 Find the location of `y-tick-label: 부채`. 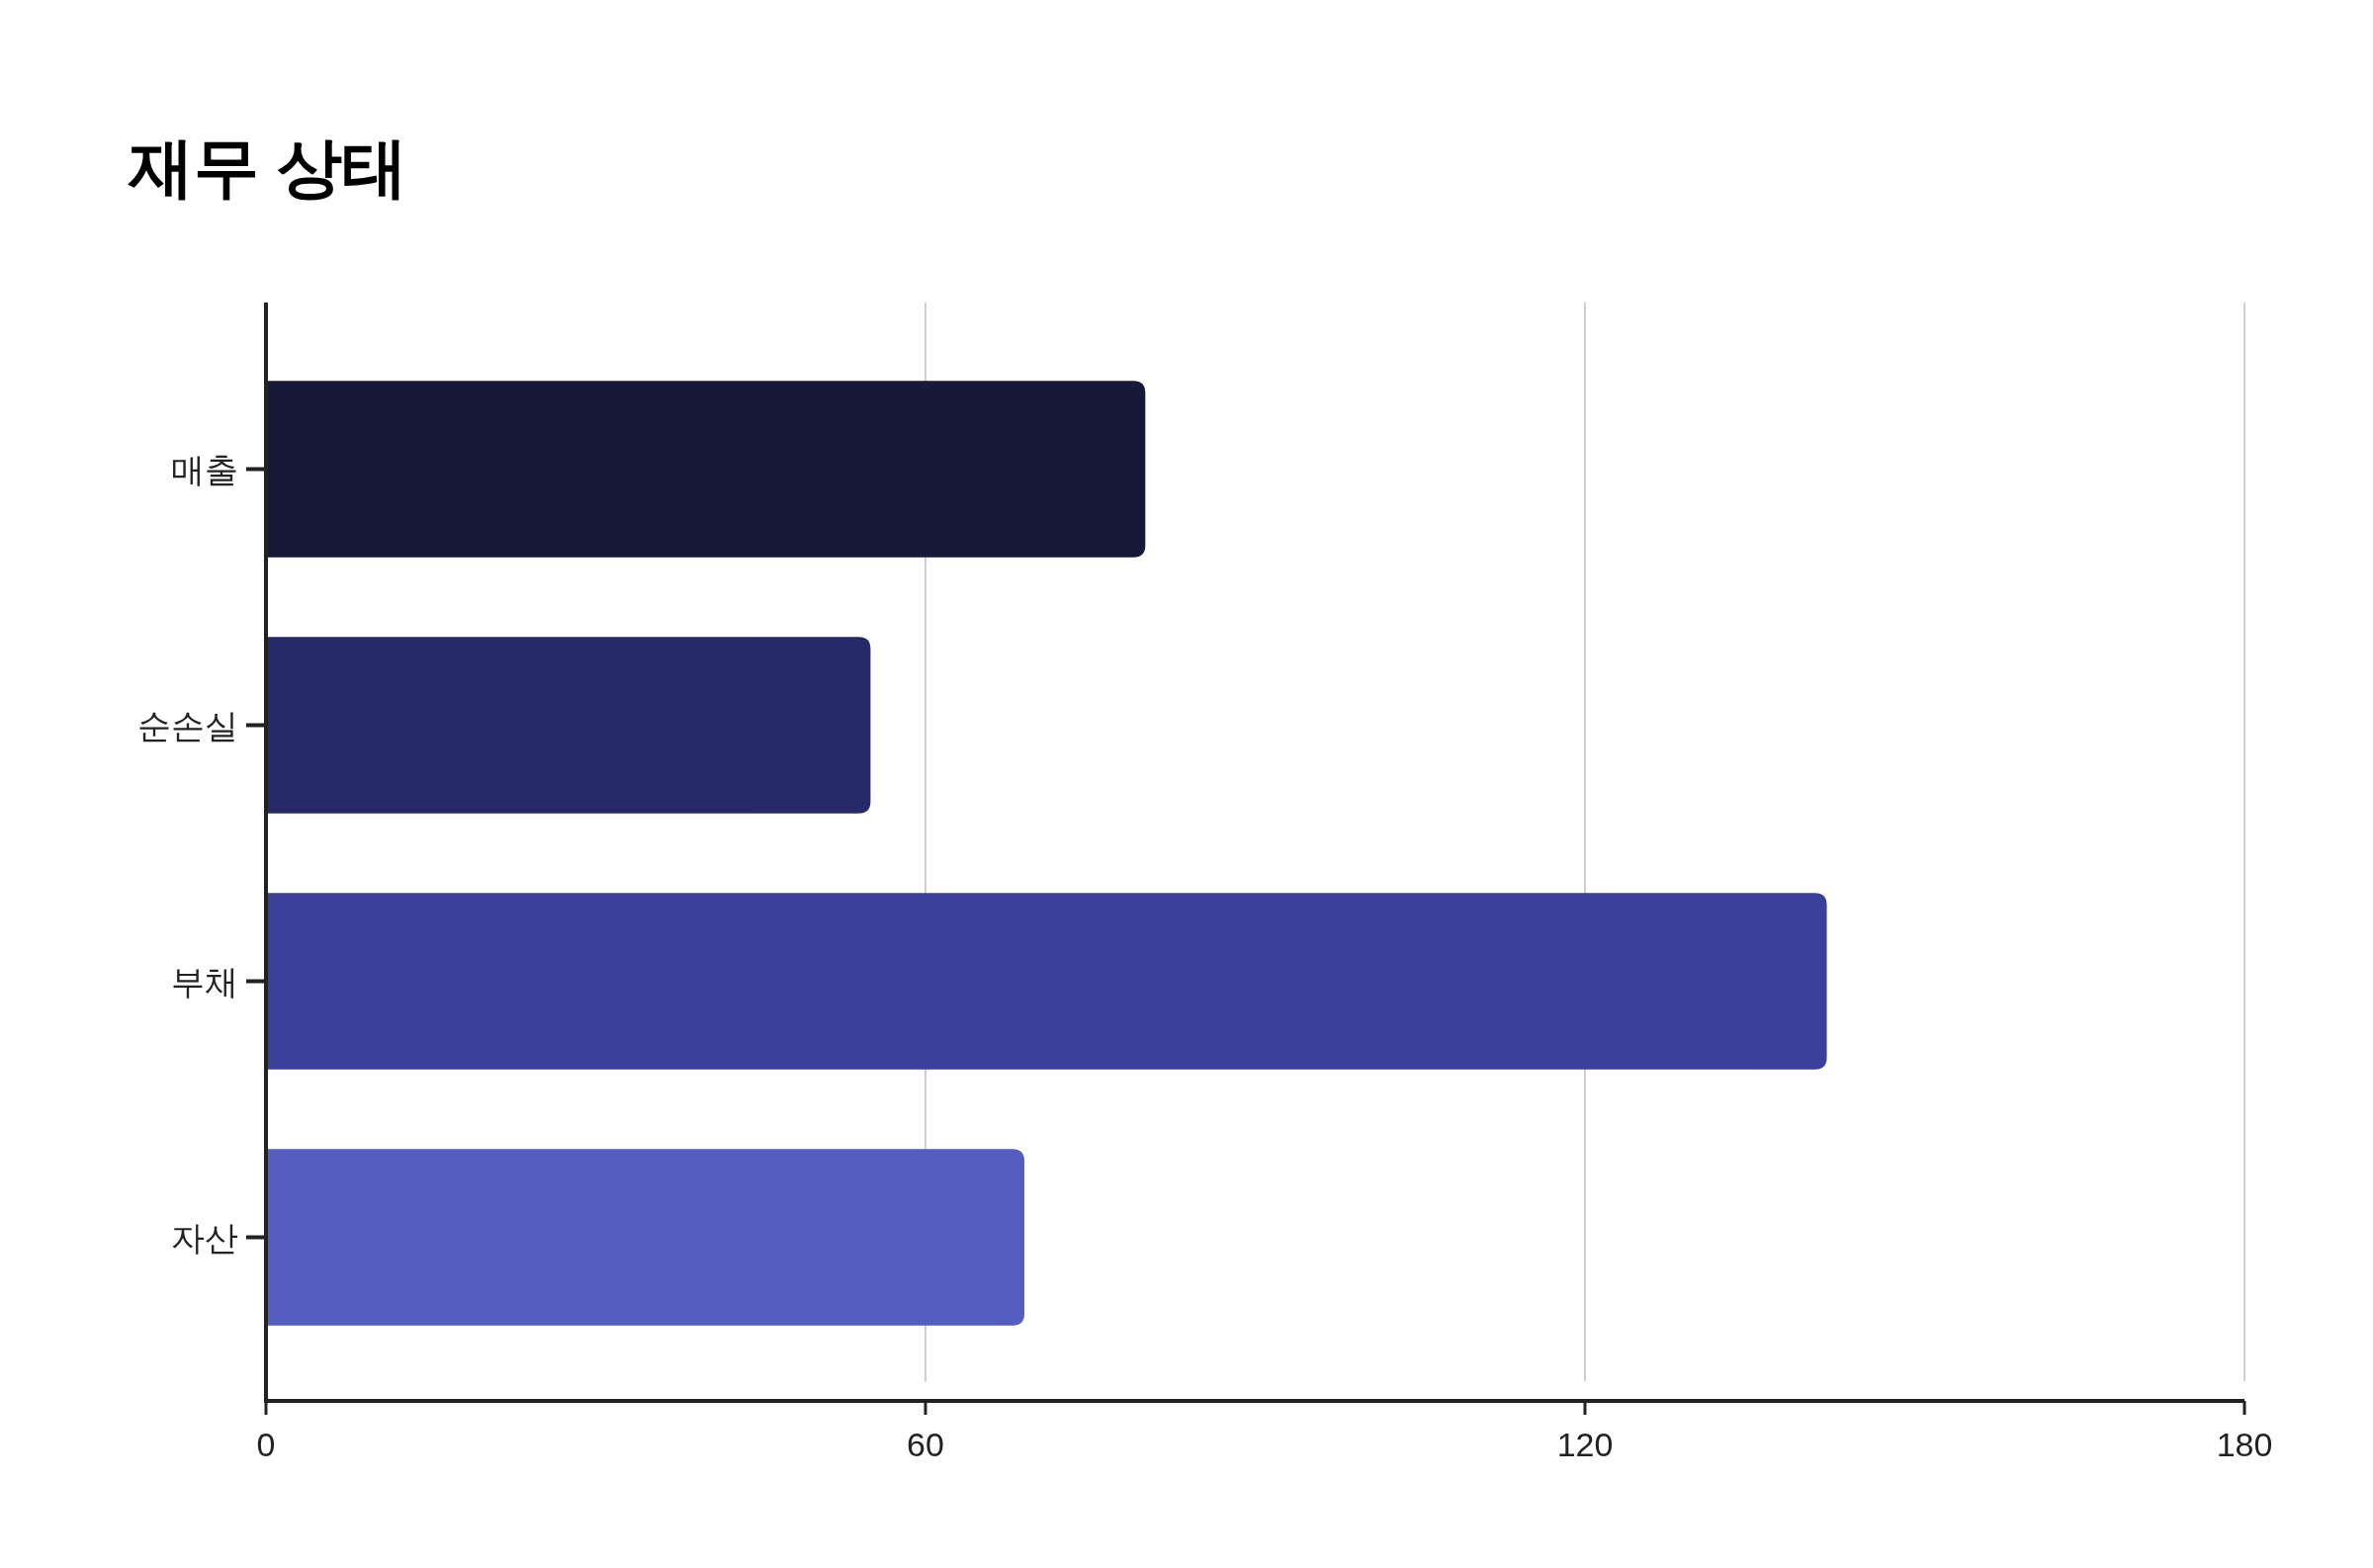

y-tick-label: 부채 is located at coordinates (204, 982).